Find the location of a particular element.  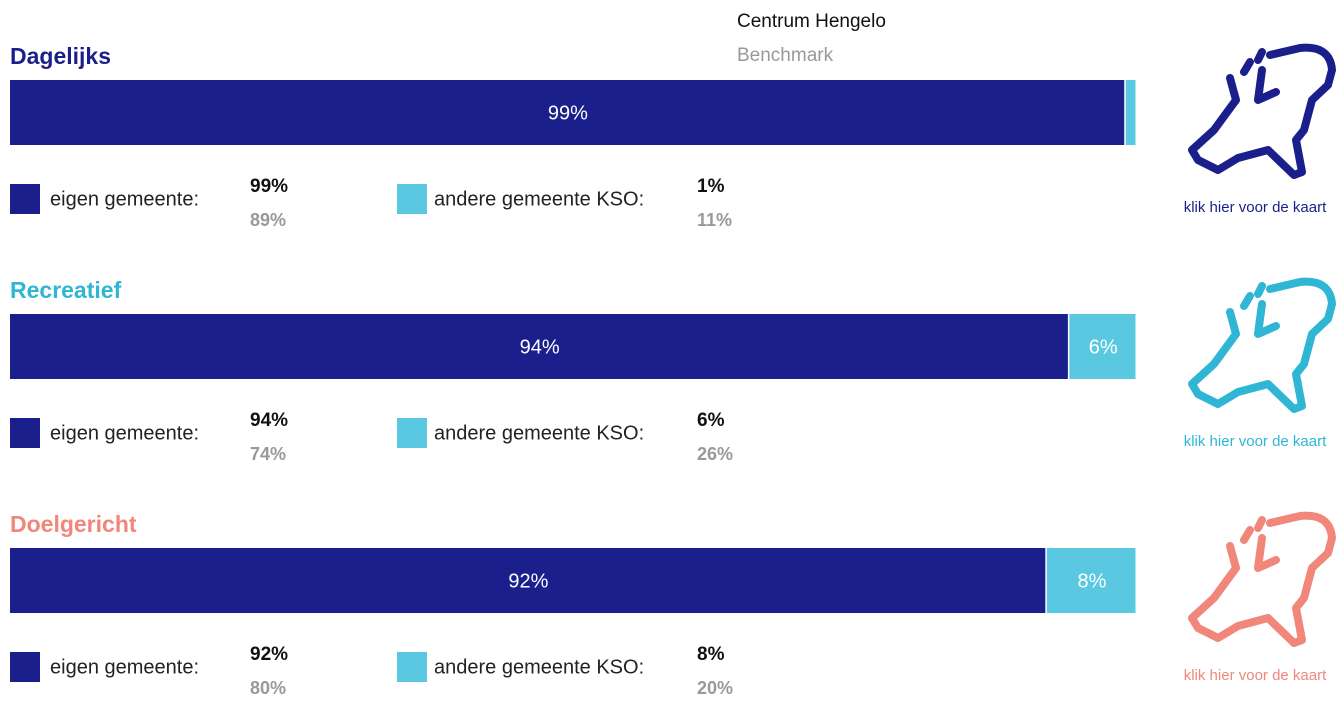

bar-label: 6% is located at coordinates (1103, 347).